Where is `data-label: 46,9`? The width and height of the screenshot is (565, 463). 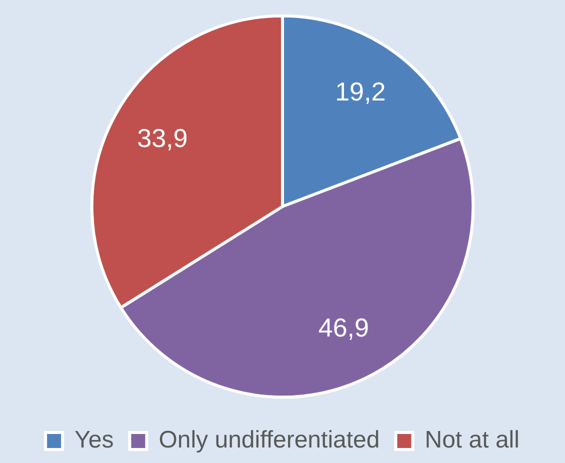
data-label: 46,9 is located at coordinates (343, 327).